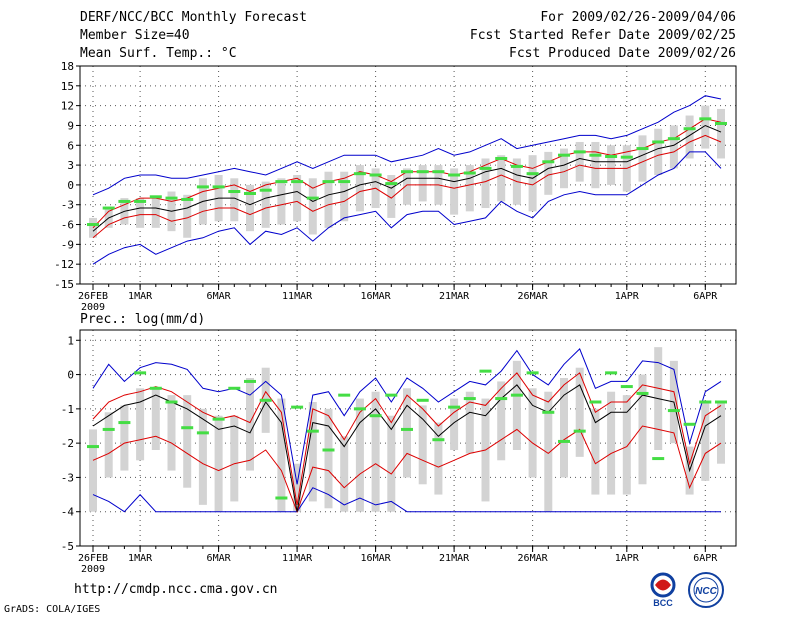 Image resolution: width=800 pixels, height=618 pixels. Describe the element at coordinates (70, 340) in the screenshot. I see `prec-ytick-label: 1` at that location.